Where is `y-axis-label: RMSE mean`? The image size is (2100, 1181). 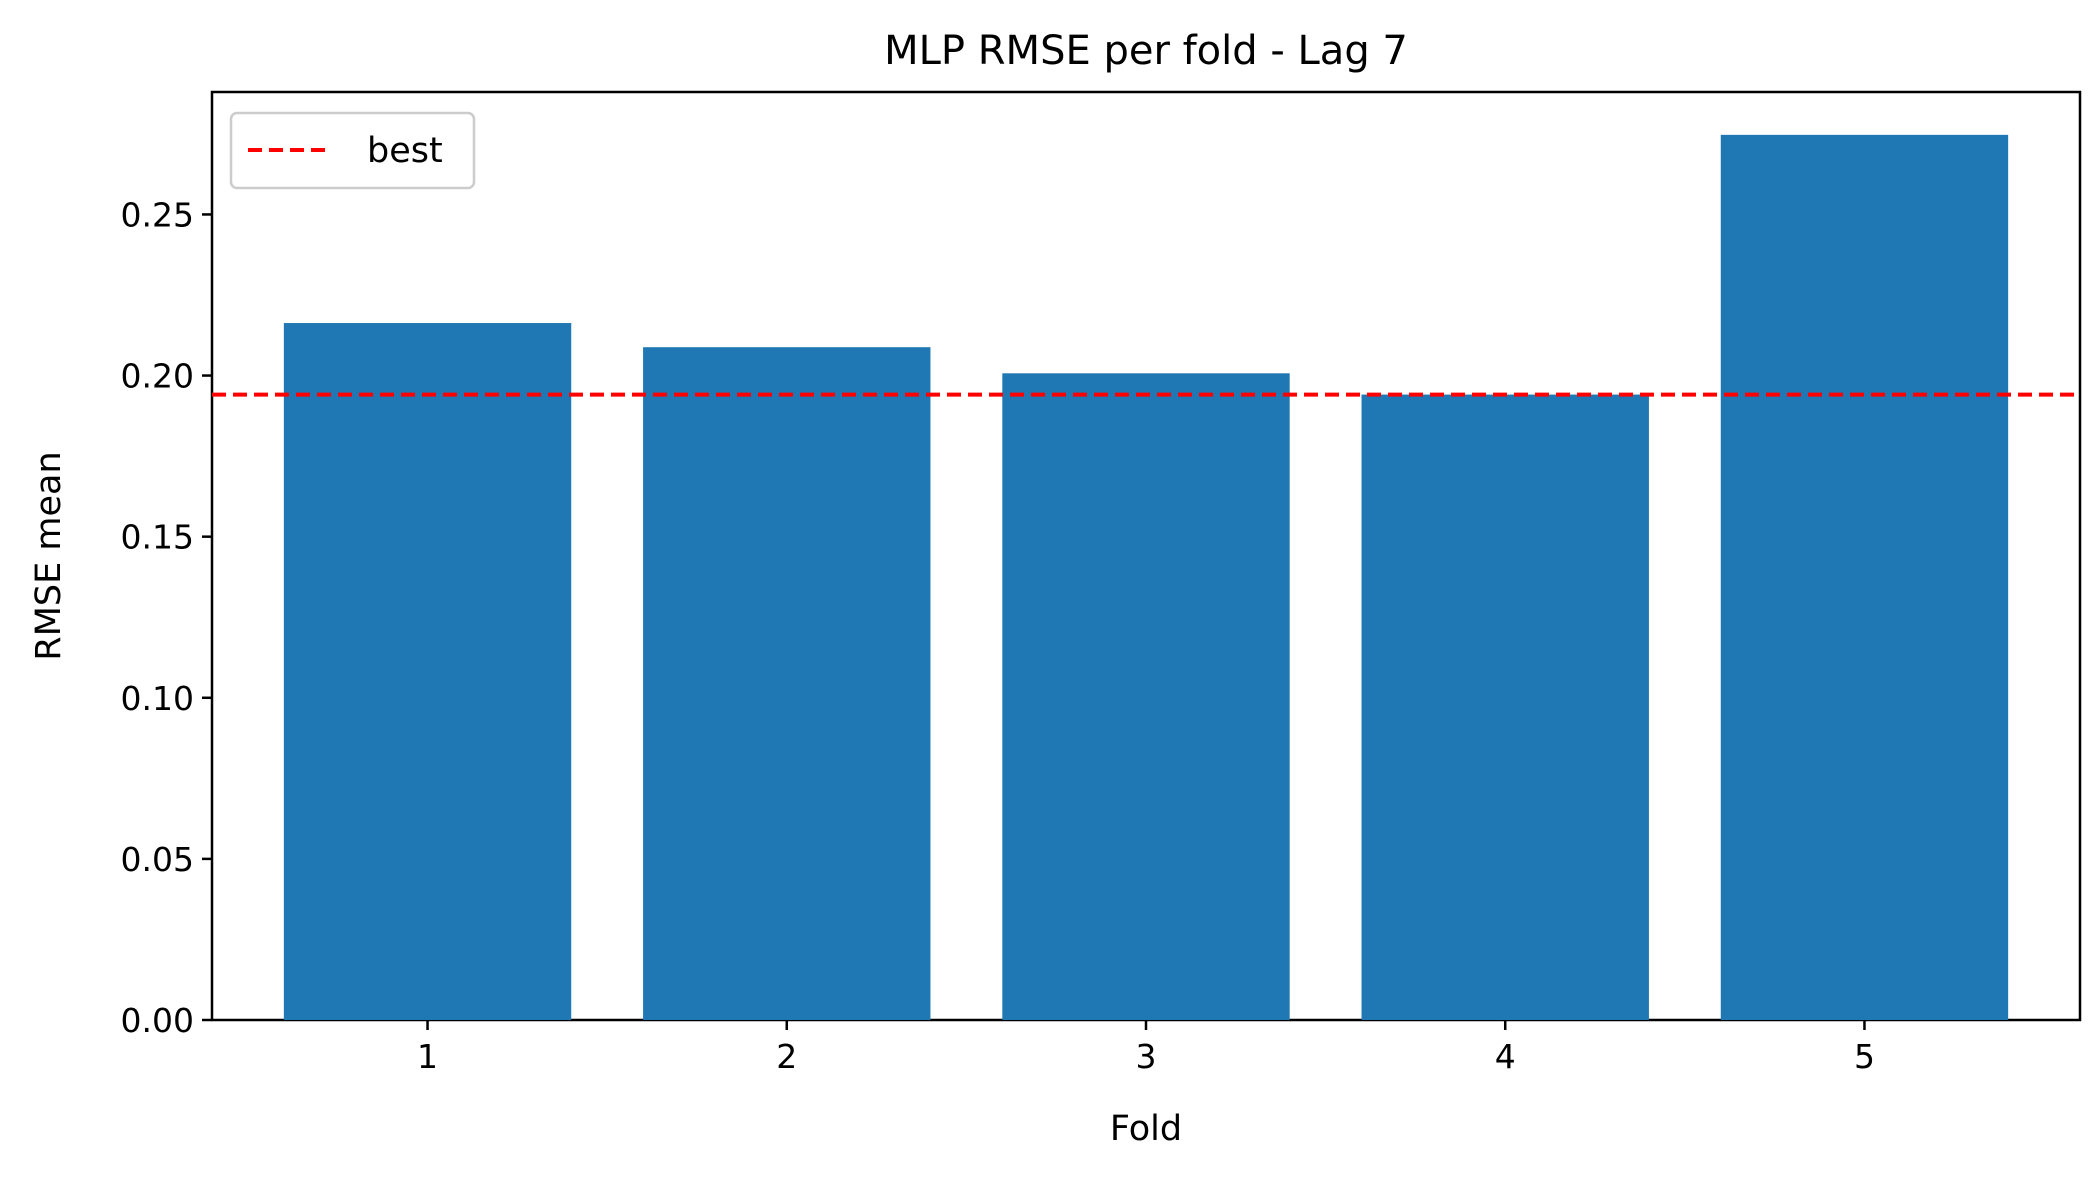 y-axis-label: RMSE mean is located at coordinates (49, 555).